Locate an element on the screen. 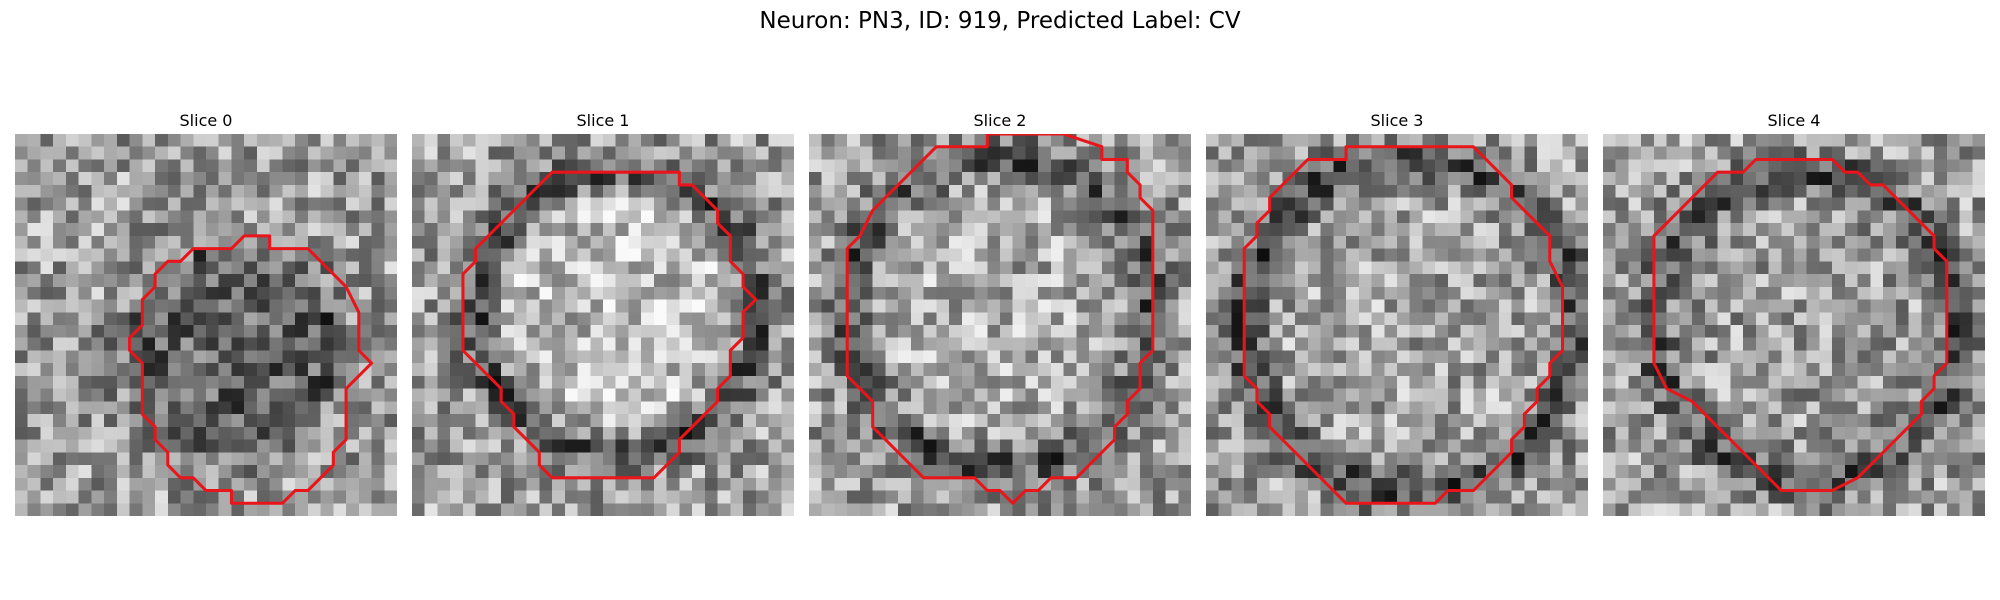 The width and height of the screenshot is (2000, 600). slice-title: Slice 0 is located at coordinates (206, 120).